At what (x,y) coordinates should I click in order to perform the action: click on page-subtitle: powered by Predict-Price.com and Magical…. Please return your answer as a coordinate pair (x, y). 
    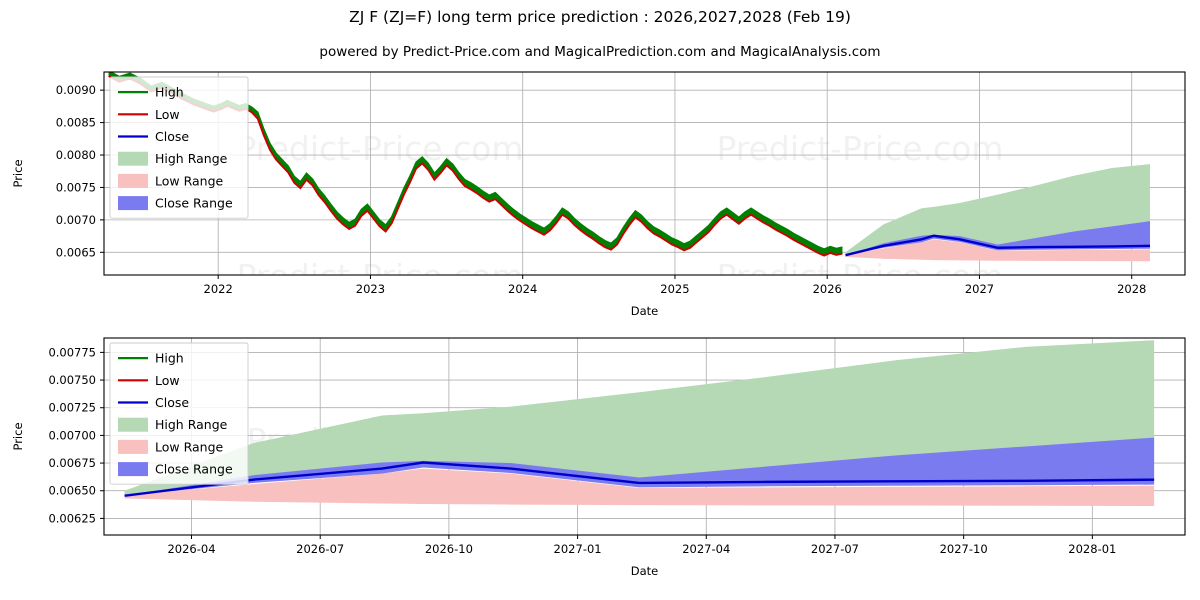
    Looking at the image, I should click on (600, 52).